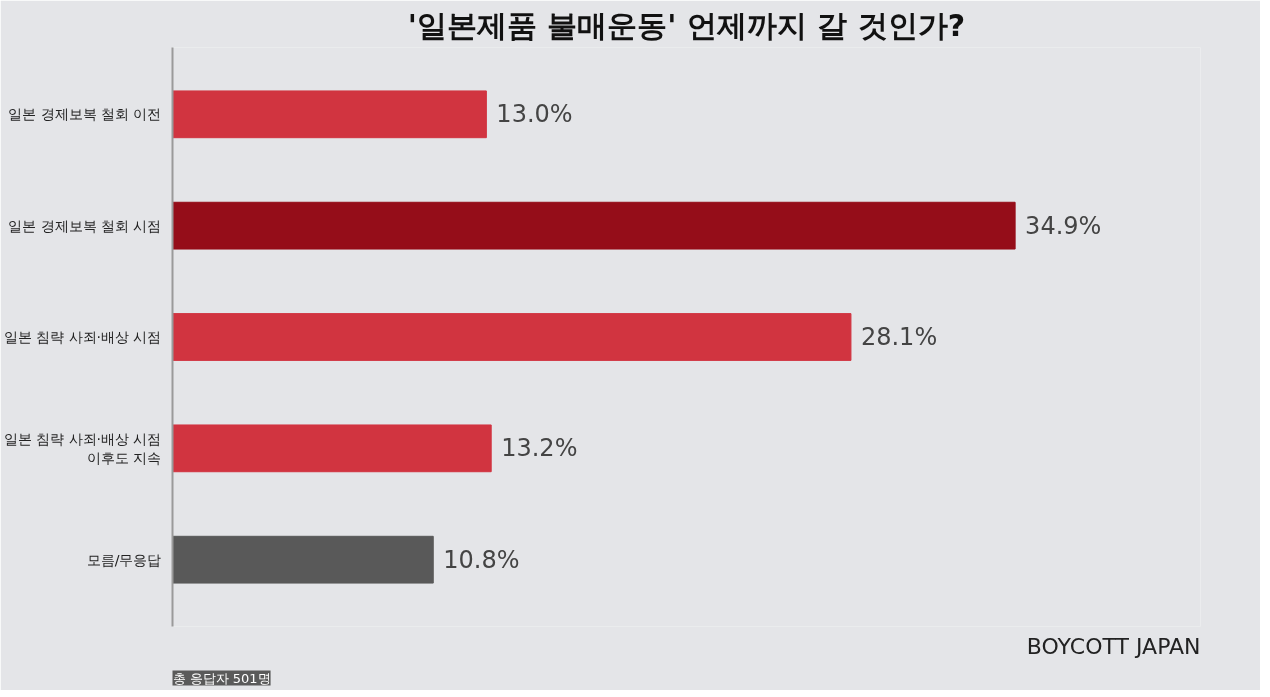  Describe the element at coordinates (85, 114) in the screenshot. I see `y-tick-label: 일본 경제보복 철회 이전` at that location.